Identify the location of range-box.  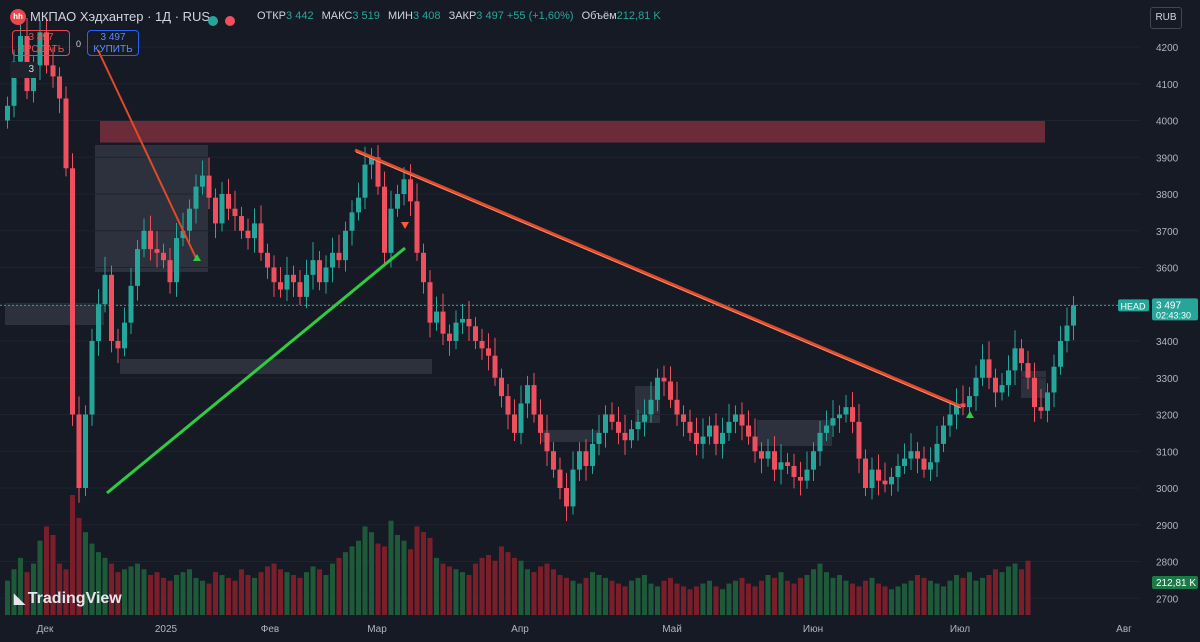
(54, 314).